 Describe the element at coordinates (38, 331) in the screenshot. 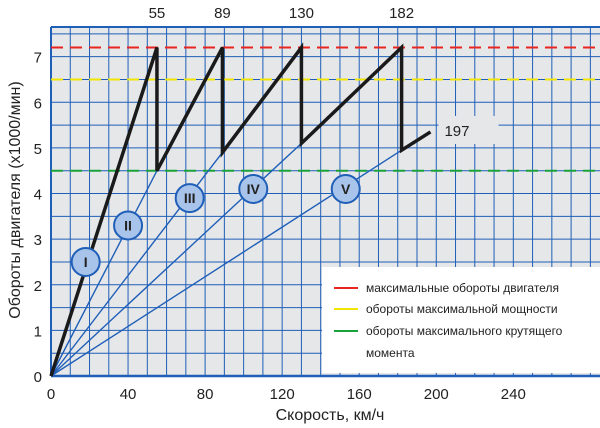

I see `y-tick-label: 1` at that location.